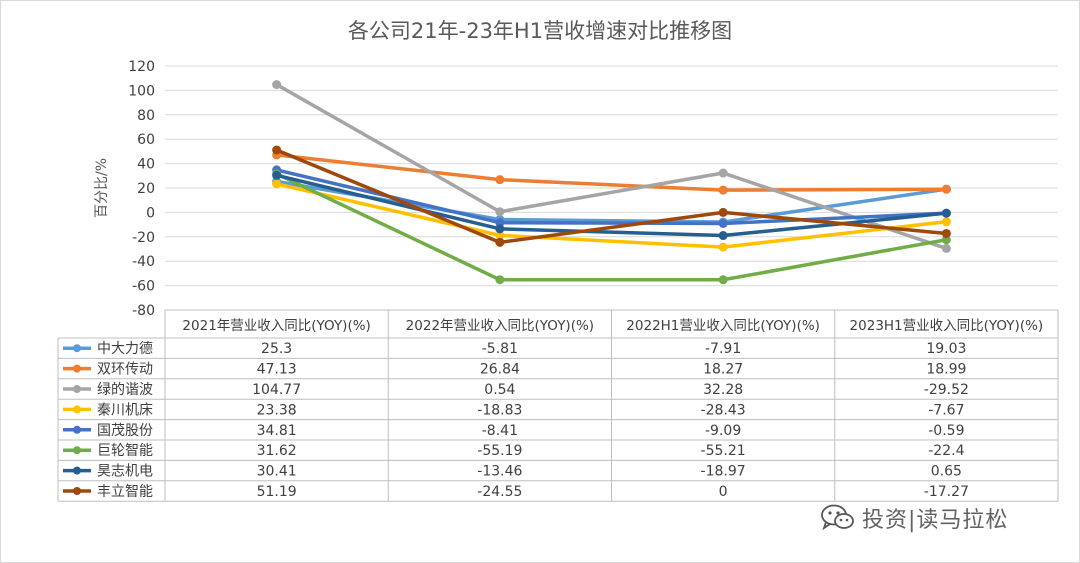  Describe the element at coordinates (946, 410) in the screenshot. I see `table-cell-value: -7.67` at that location.